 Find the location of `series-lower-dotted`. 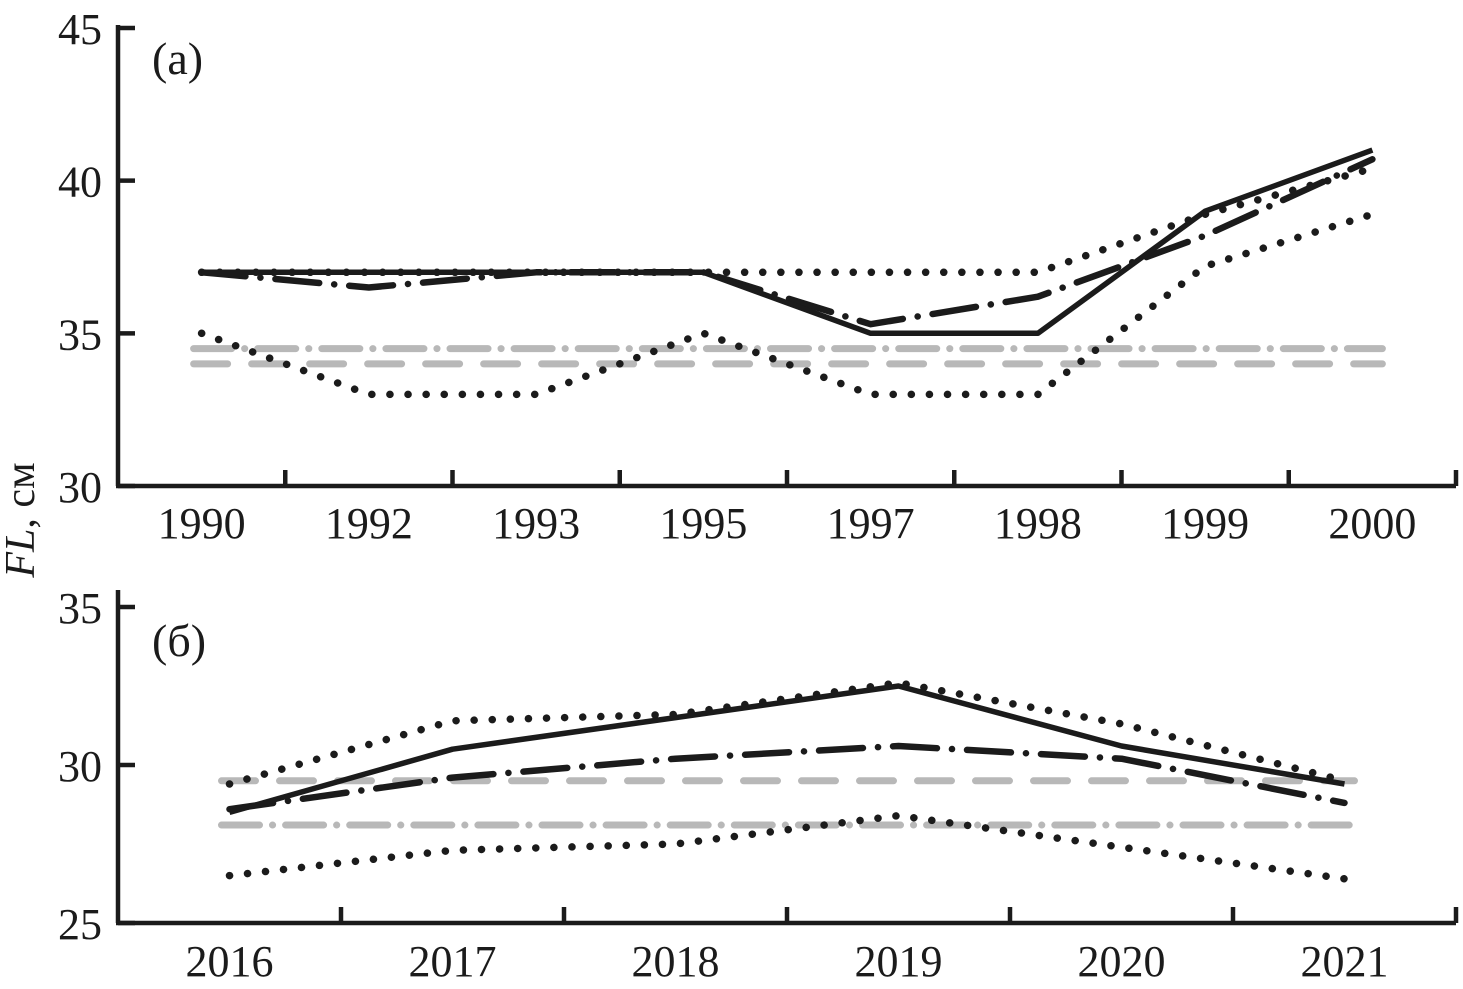

series-lower-dotted is located at coordinates (787, 847).